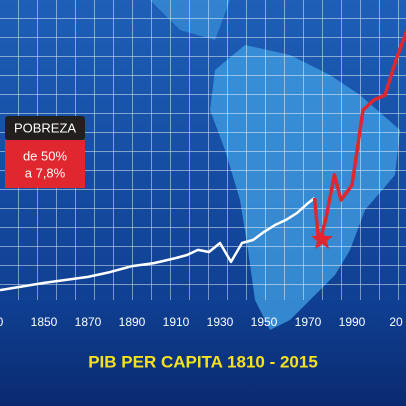 Image resolution: width=406 pixels, height=406 pixels. What do you see at coordinates (352, 322) in the screenshot?
I see `x-tick-label: 1990` at bounding box center [352, 322].